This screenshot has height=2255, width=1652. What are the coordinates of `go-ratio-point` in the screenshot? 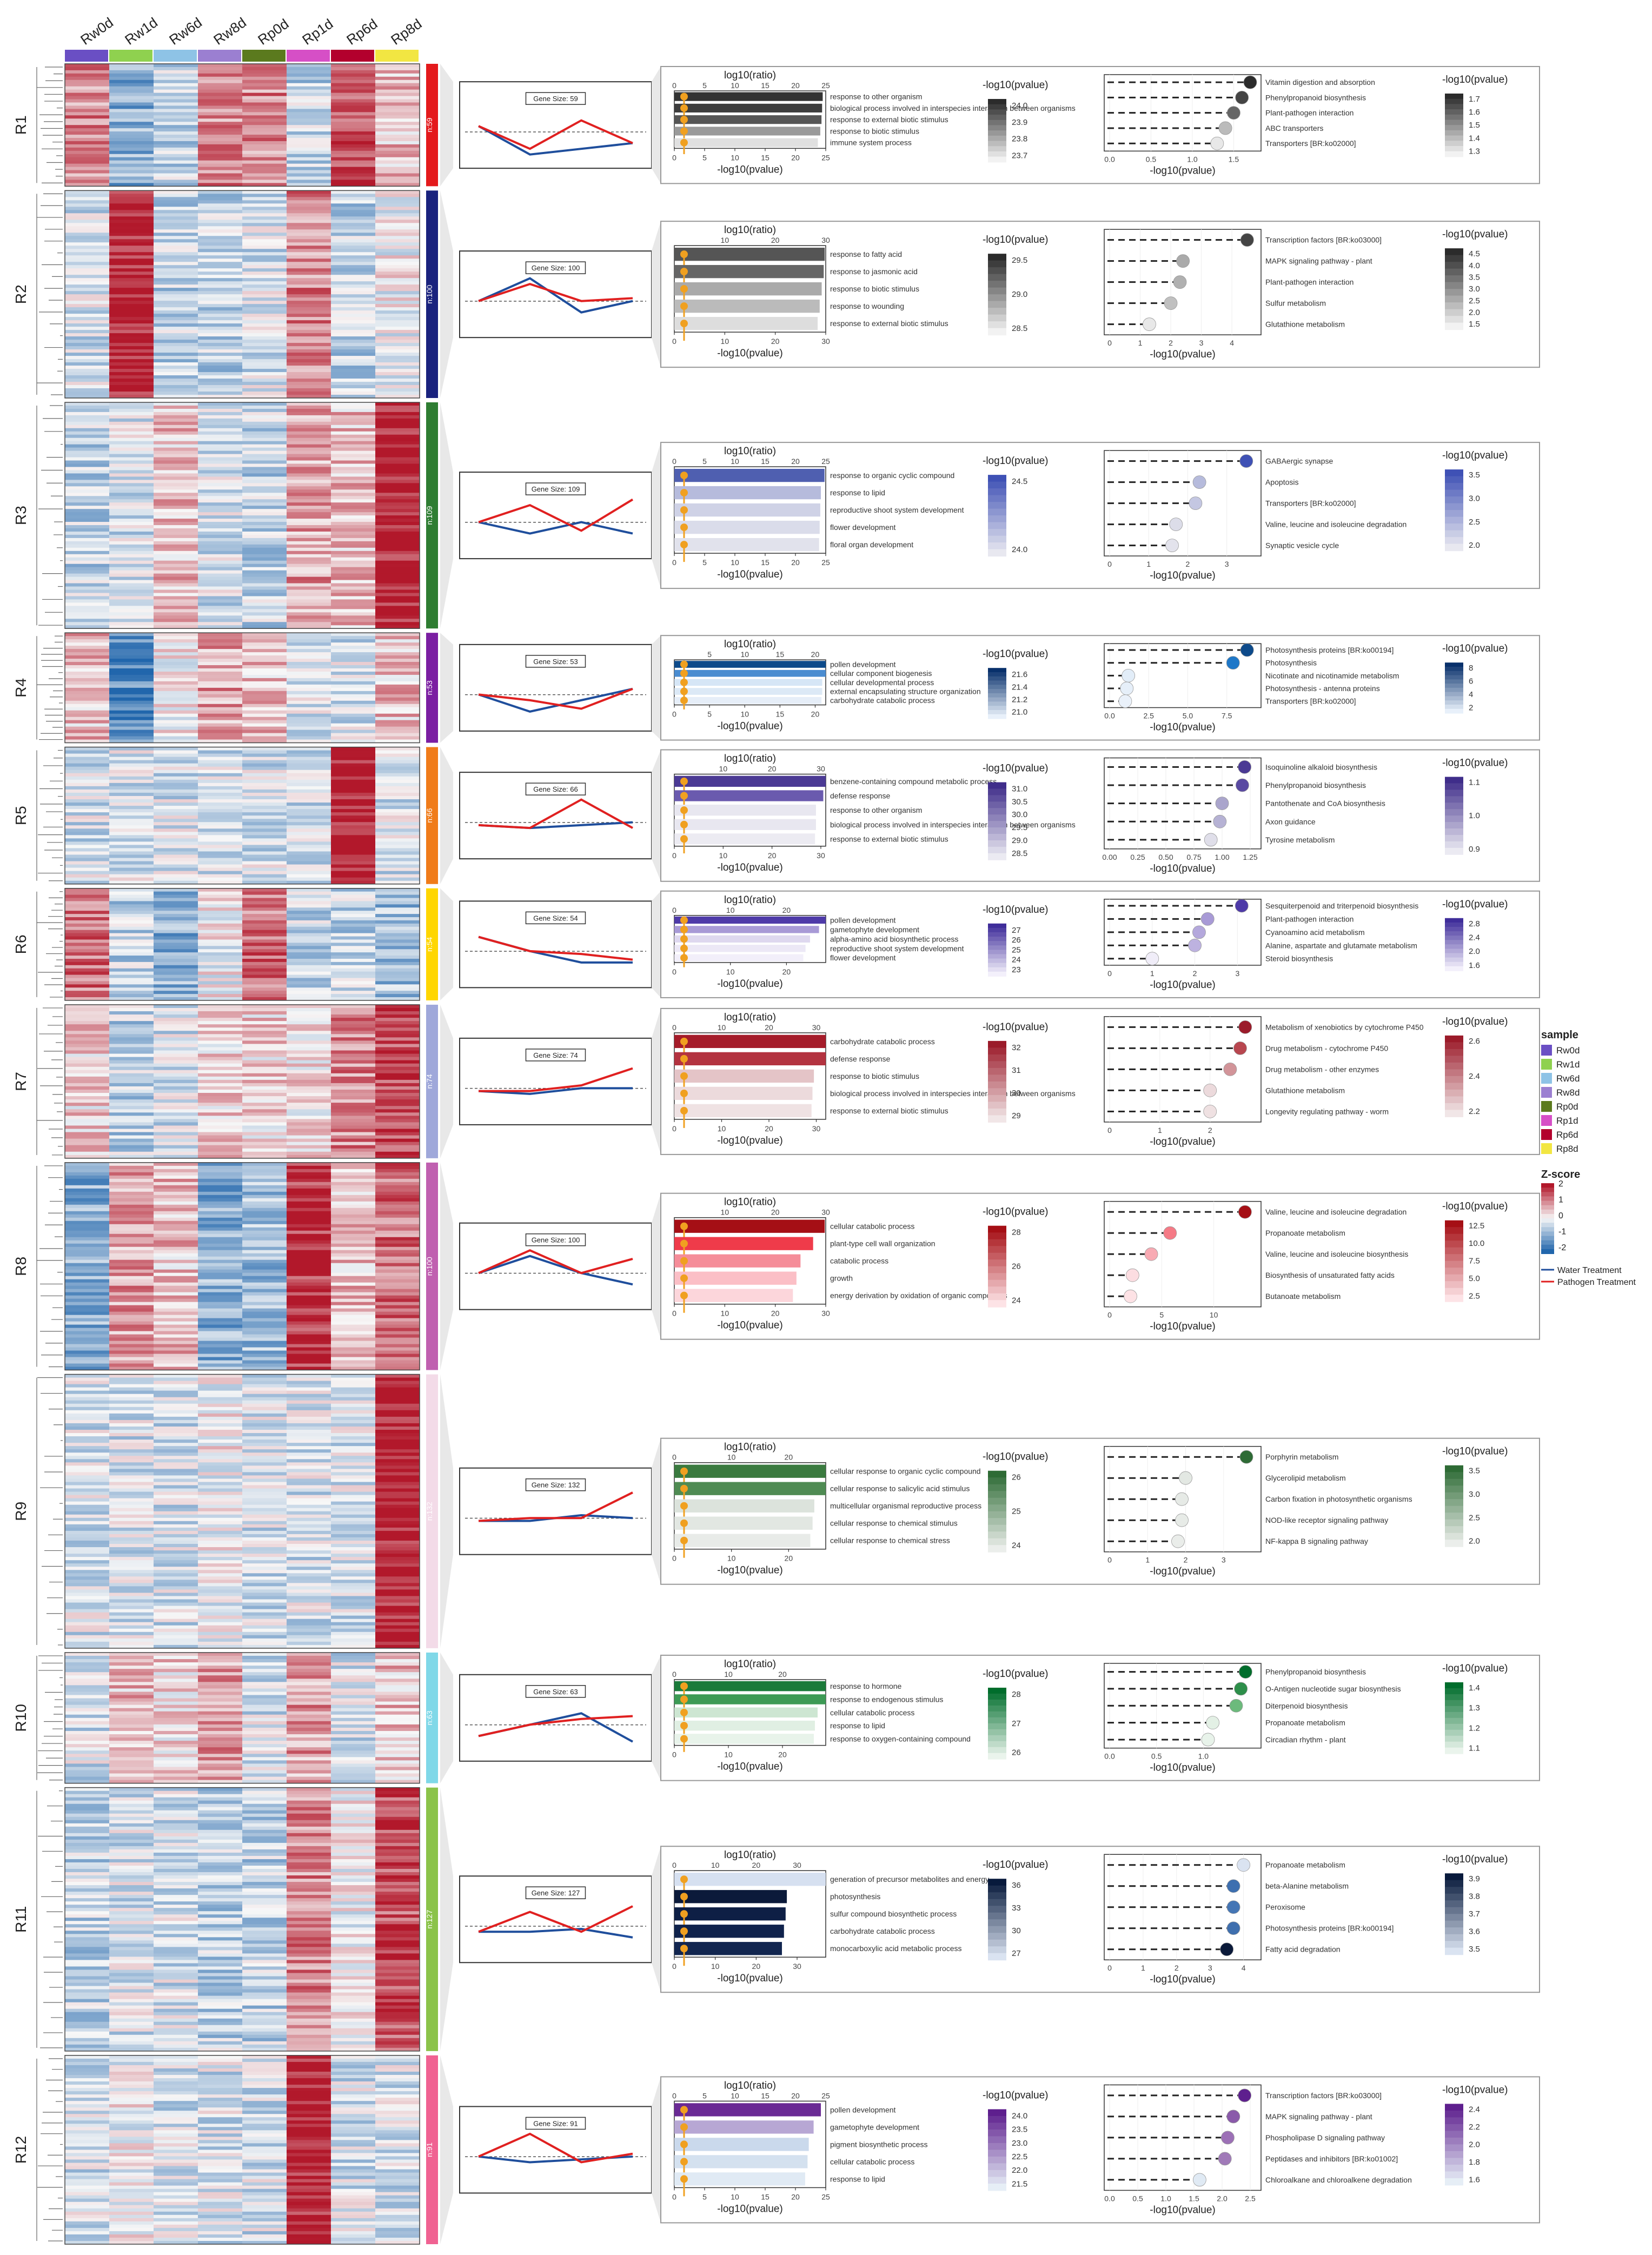 It's located at (684, 796).